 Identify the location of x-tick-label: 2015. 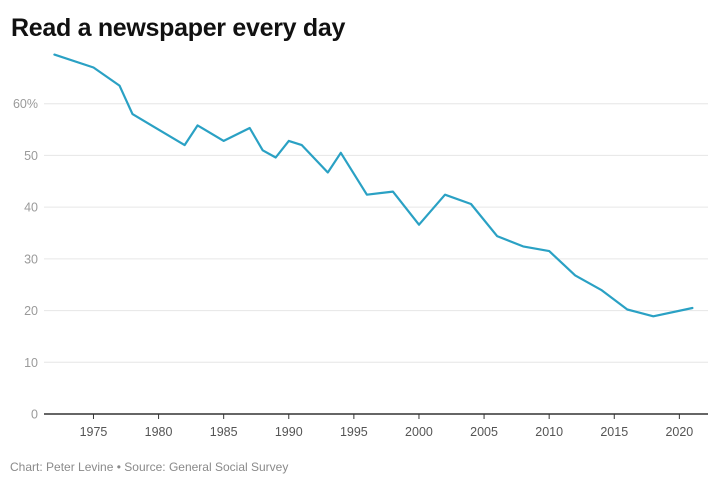
(614, 432).